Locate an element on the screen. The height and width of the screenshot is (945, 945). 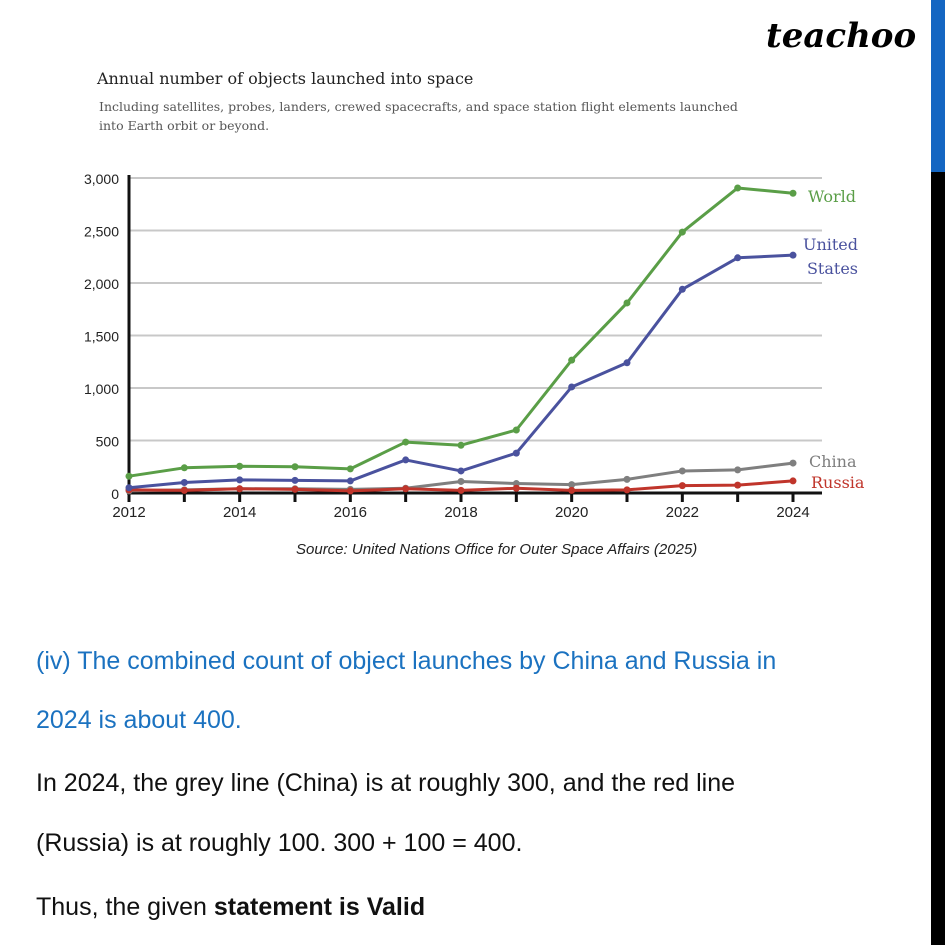
x-tick-label: 2014 is located at coordinates (239, 512).